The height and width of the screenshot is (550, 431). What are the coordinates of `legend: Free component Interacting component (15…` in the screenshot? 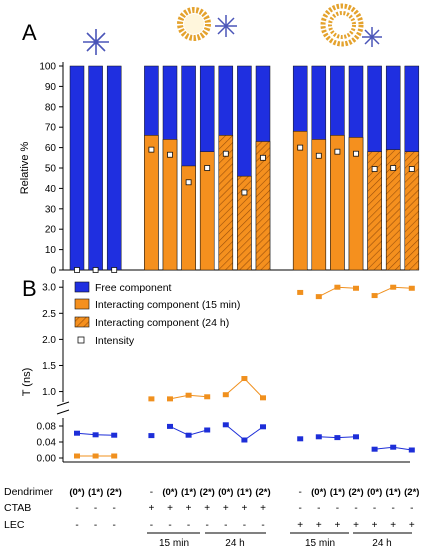 It's located at (157, 314).